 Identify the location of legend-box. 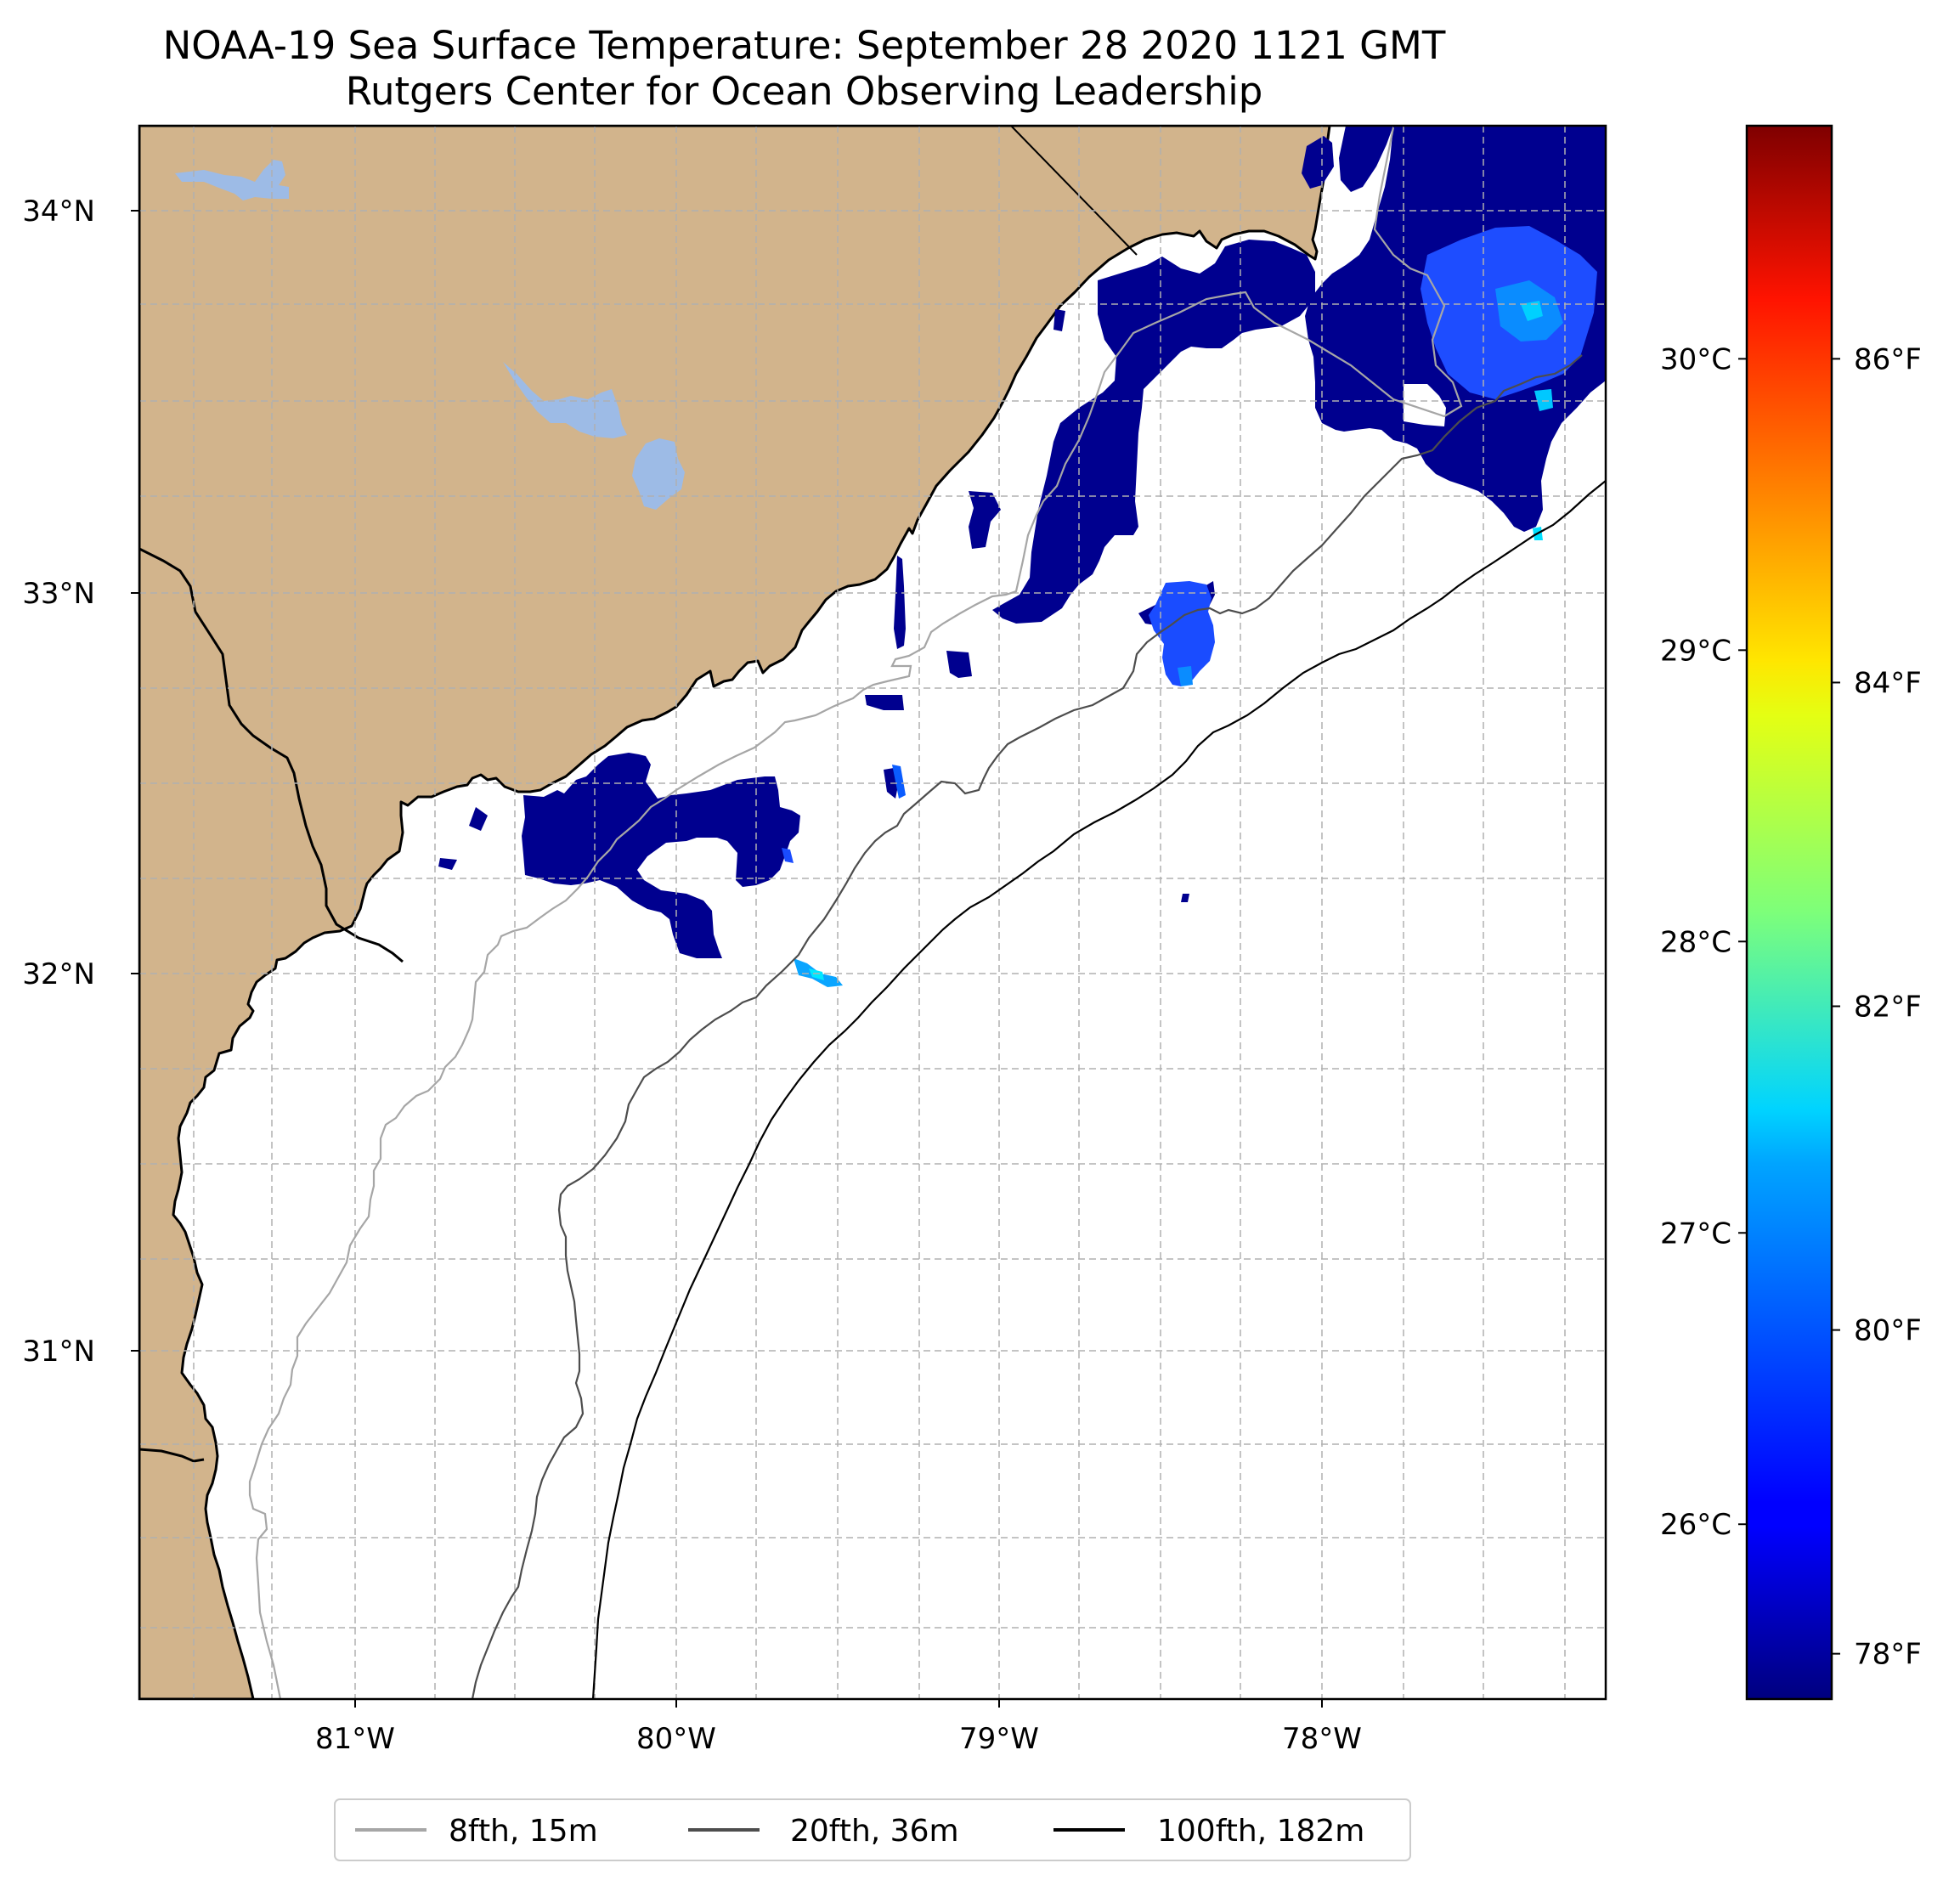
(873, 1830).